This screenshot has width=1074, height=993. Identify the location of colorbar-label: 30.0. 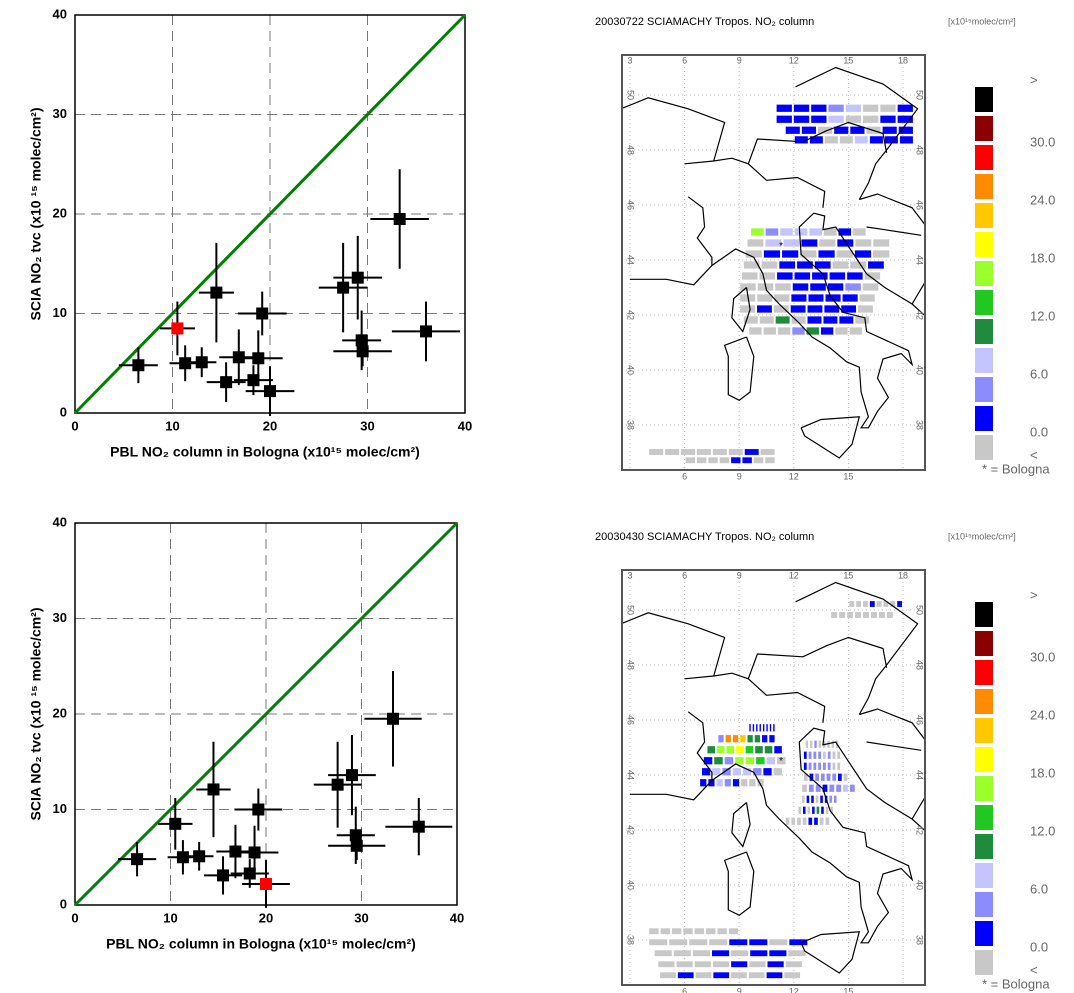
(1042, 141).